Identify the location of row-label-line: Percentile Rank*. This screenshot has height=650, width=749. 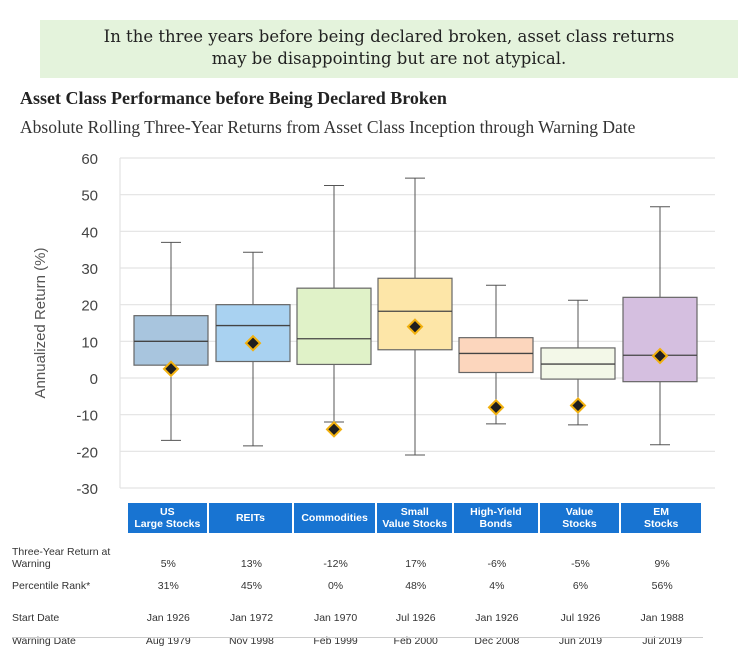
(51, 586).